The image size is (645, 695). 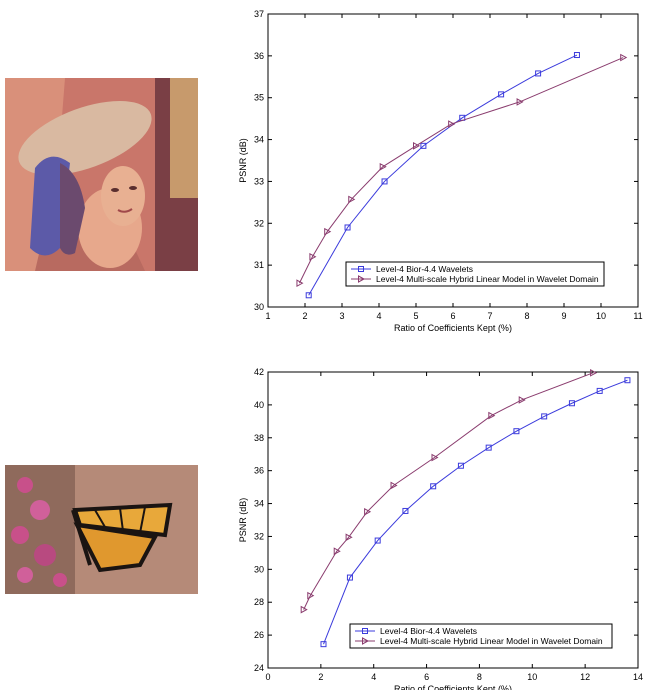 What do you see at coordinates (259, 405) in the screenshot?
I see `y-tick-label: 40` at bounding box center [259, 405].